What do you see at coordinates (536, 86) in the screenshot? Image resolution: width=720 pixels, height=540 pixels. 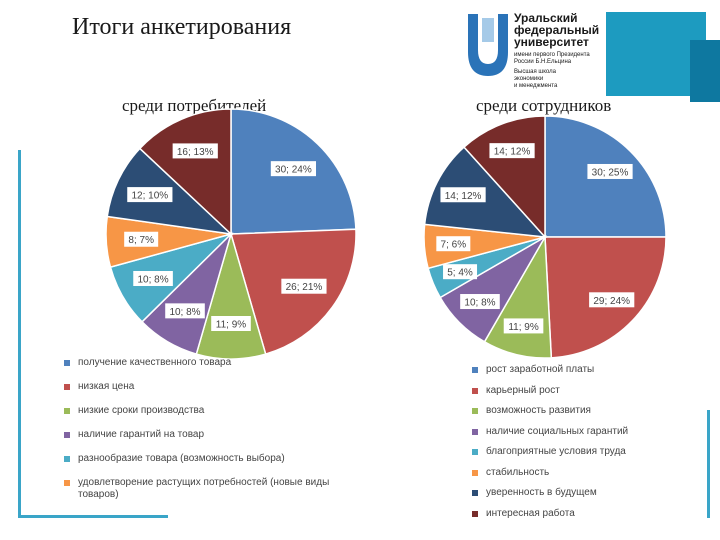 I see `logo-small-line: и менеджмента` at bounding box center [536, 86].